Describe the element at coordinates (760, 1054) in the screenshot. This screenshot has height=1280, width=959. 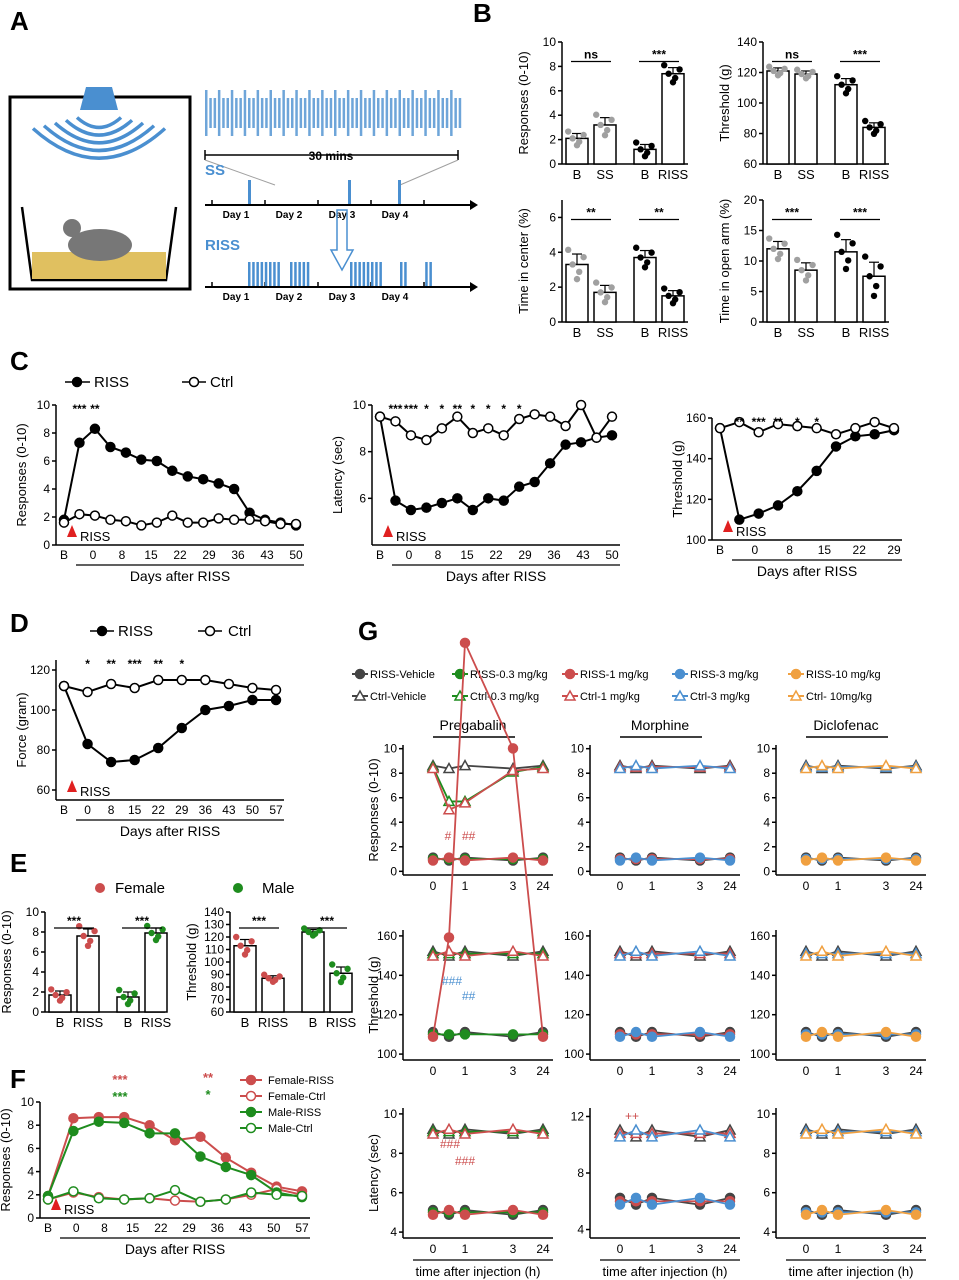
I see `g-tick-label: 100` at that location.